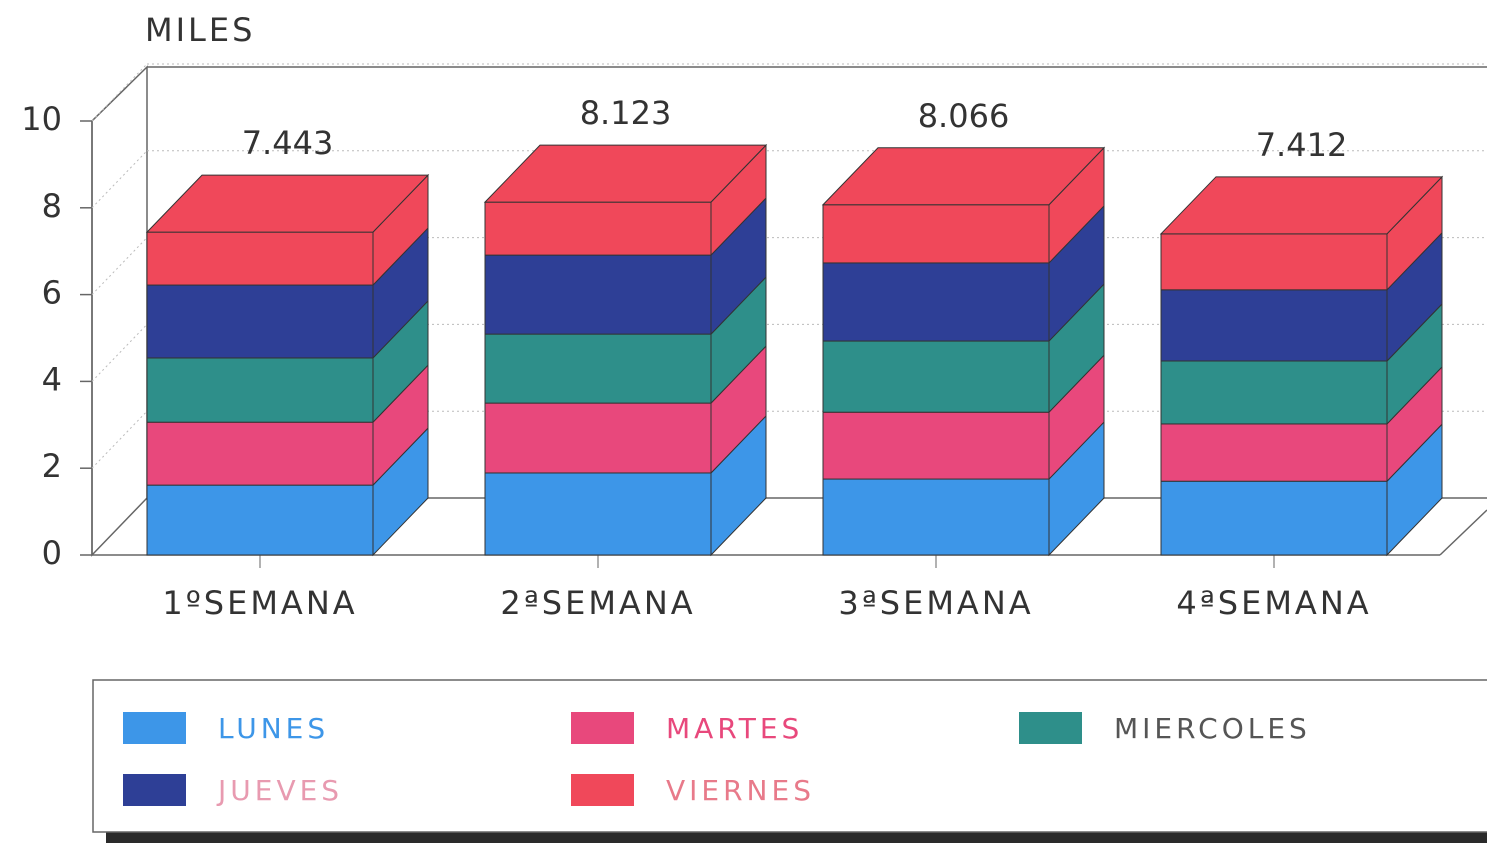 This screenshot has height=843, width=1487. Describe the element at coordinates (964, 116) in the screenshot. I see `total-label: 8.066` at that location.